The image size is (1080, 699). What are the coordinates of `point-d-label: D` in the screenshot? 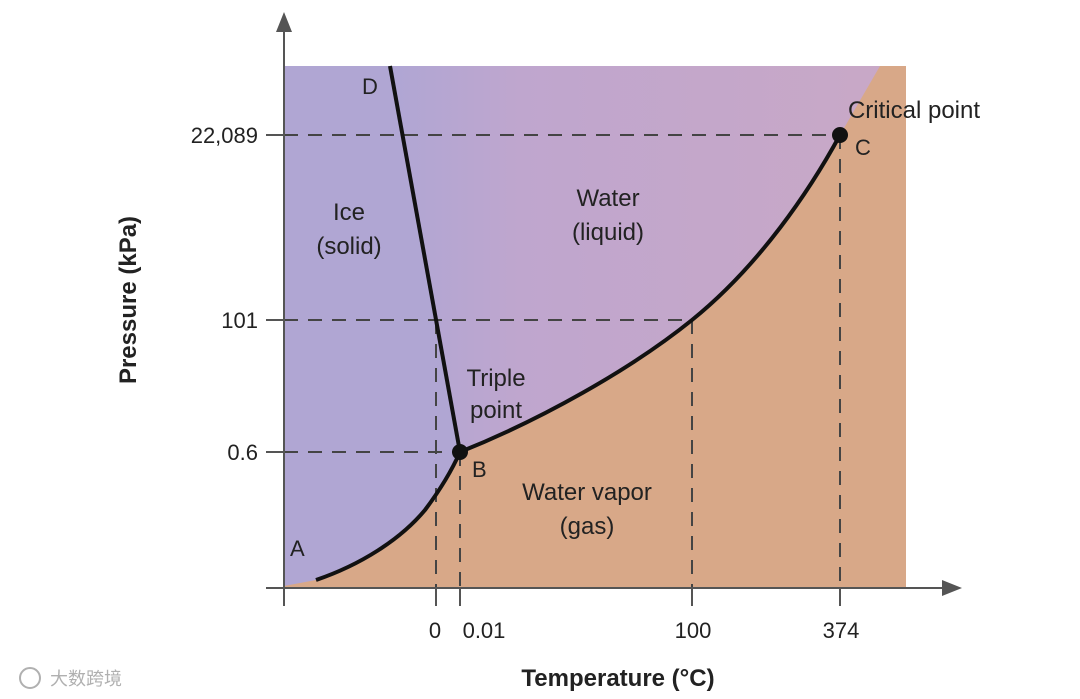 It's located at (370, 86).